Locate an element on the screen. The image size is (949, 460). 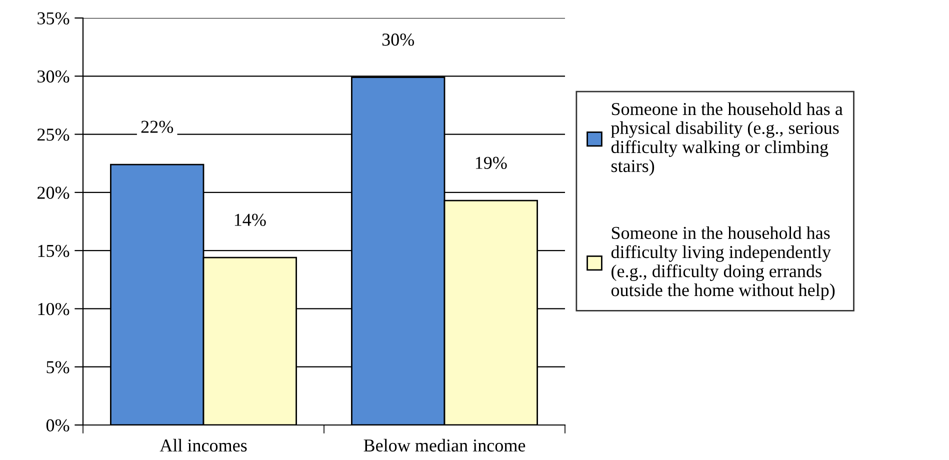
y-tick-label: 5% is located at coordinates (58, 367).